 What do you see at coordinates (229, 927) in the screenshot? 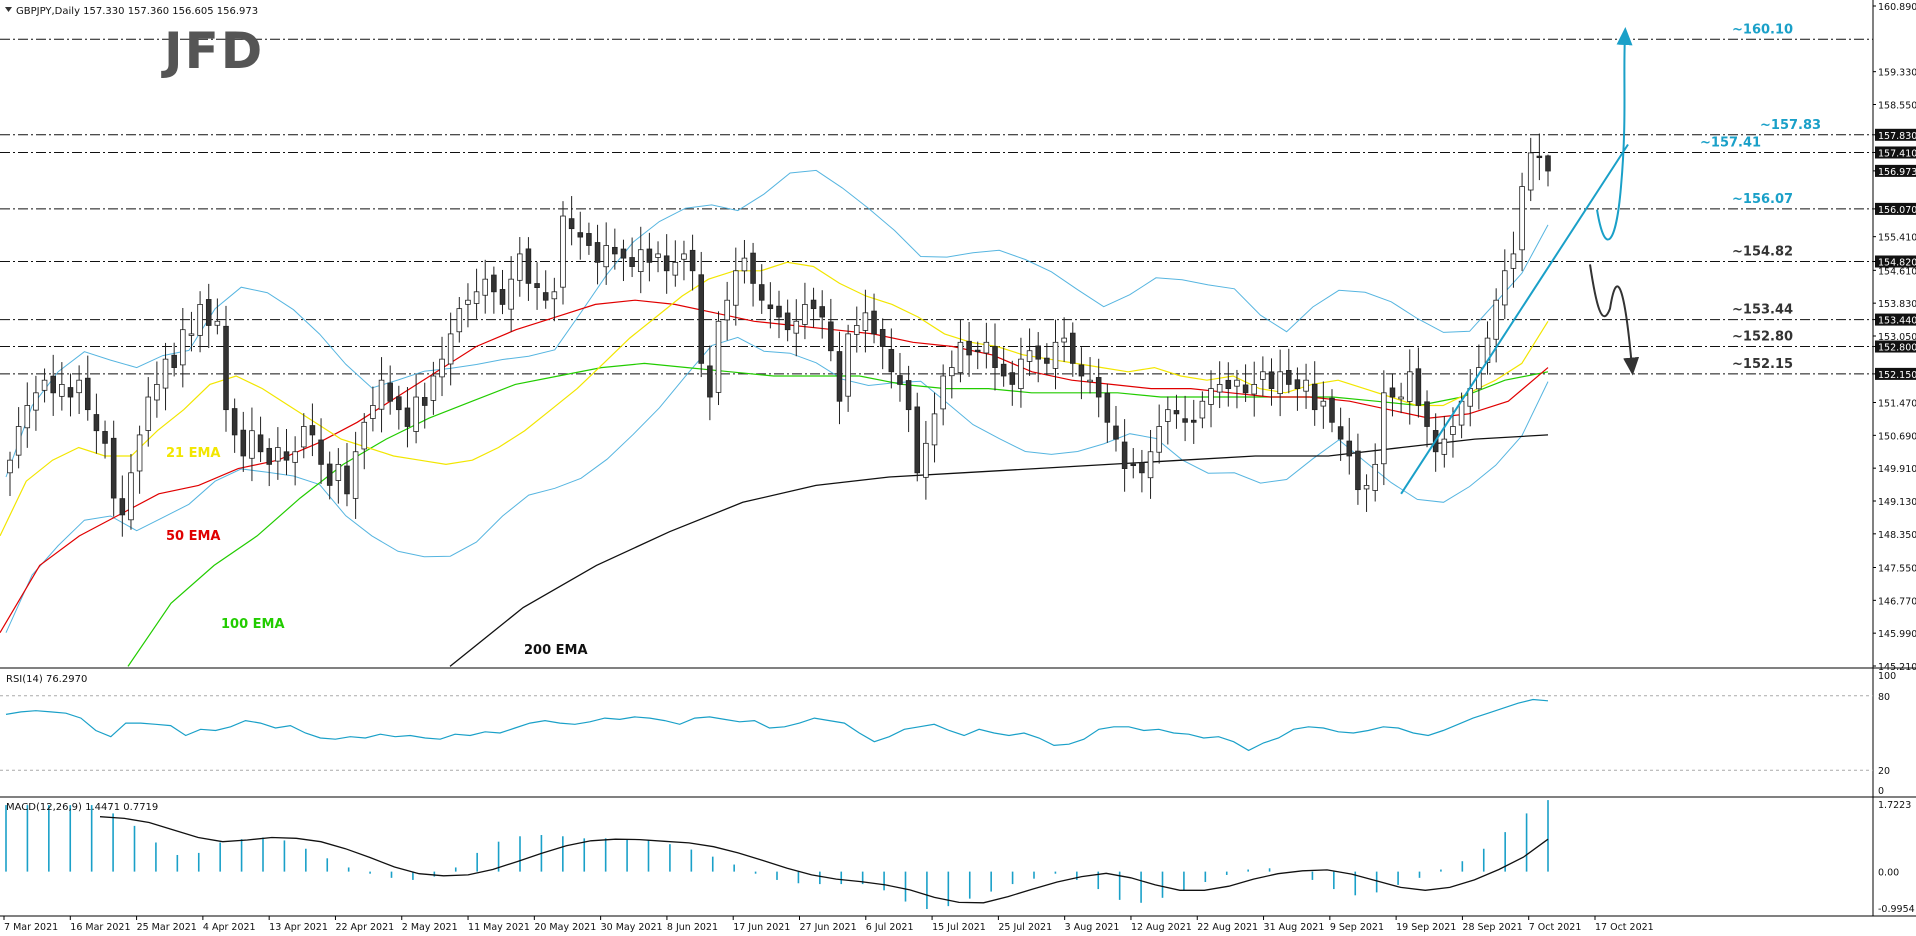
I see `time-tick-label: 4 Apr 2021` at bounding box center [229, 927].